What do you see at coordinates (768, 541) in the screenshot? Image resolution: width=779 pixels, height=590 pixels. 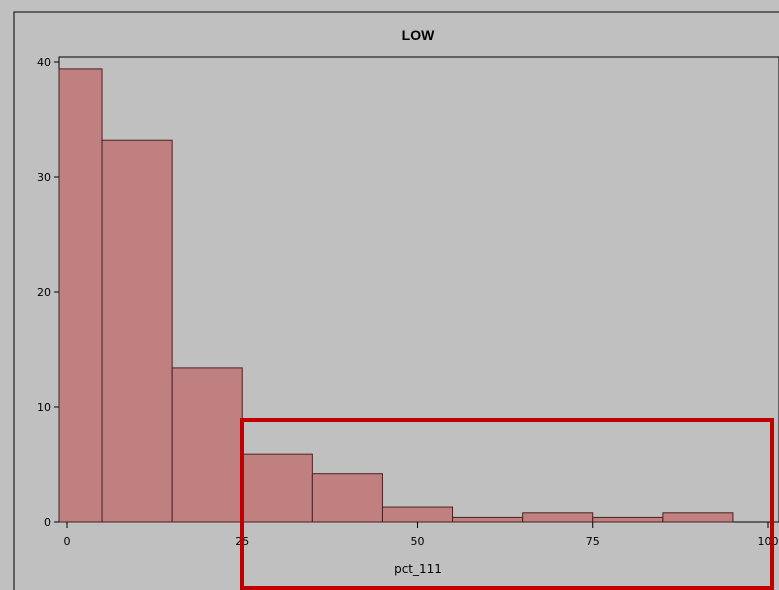 I see `x-tick-label: 100` at bounding box center [768, 541].